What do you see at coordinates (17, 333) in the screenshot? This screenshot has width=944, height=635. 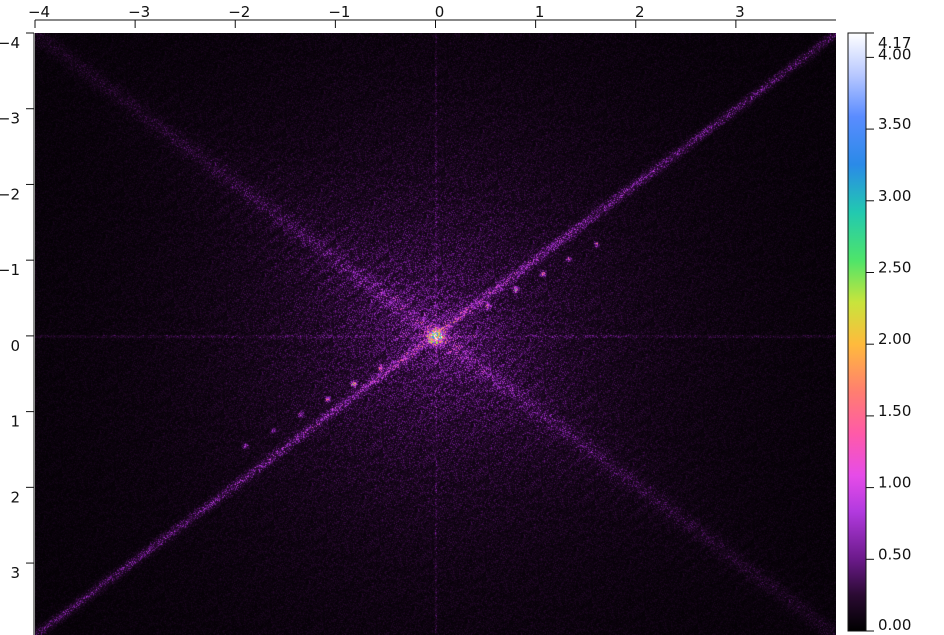 I see `y-axis-left: −4 −3 −2 −1 0 1 2 3` at bounding box center [17, 333].